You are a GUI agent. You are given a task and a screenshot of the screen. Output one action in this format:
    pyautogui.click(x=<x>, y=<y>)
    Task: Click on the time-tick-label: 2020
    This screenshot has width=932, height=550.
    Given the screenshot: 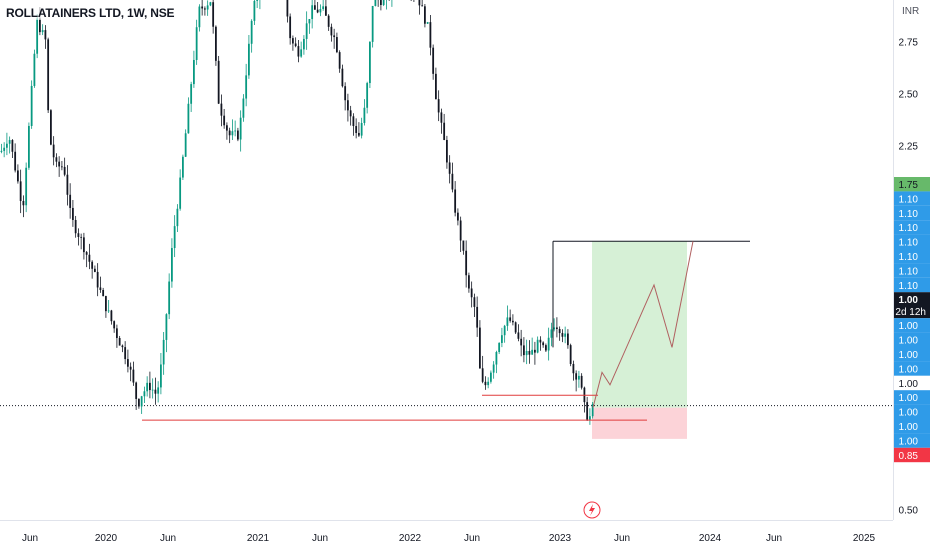 What is the action you would take?
    pyautogui.click(x=106, y=538)
    